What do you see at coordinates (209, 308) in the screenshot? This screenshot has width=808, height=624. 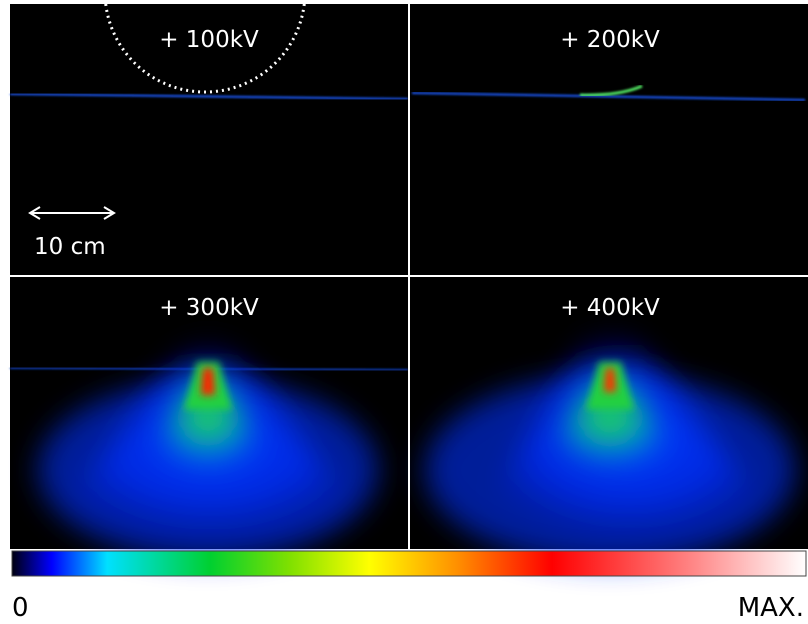 I see `panel-label: + 300kV` at bounding box center [209, 308].